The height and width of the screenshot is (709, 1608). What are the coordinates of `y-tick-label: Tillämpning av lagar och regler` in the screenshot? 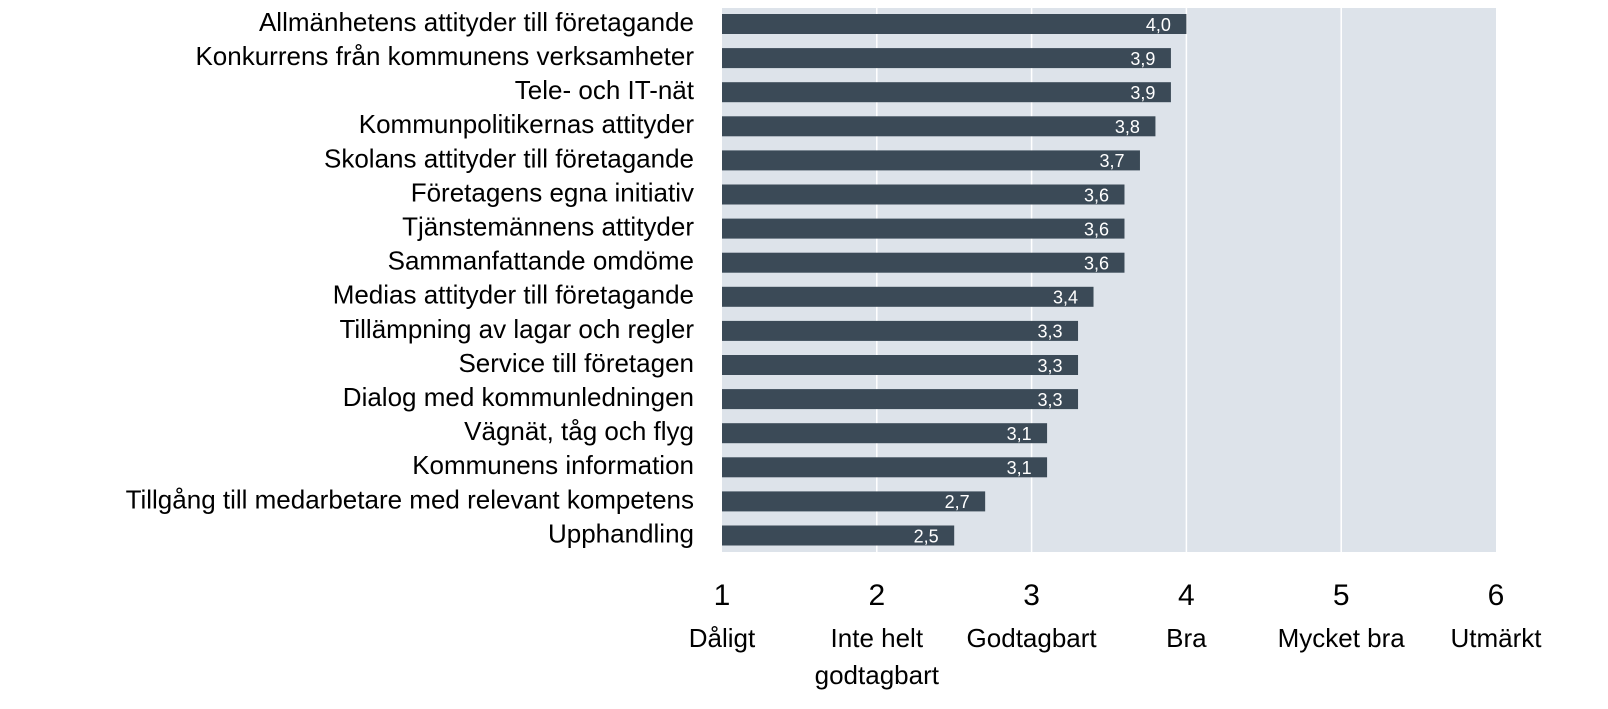 It's located at (516, 329).